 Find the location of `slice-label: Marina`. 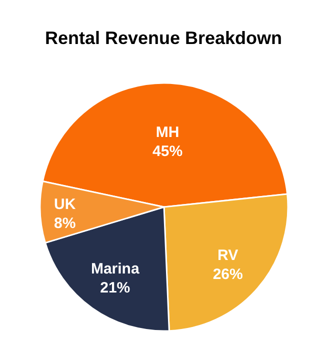

slice-label: Marina is located at coordinates (115, 269).